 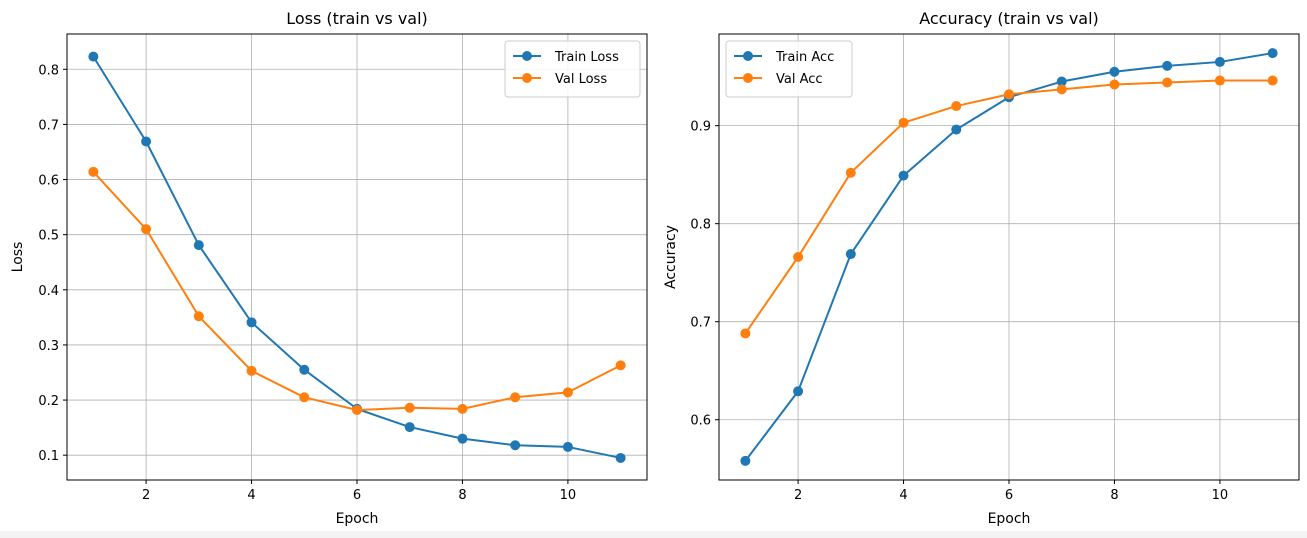 I want to click on accuracy-x-ticks: 2 4 6 8 10, so click(x=1011, y=491).